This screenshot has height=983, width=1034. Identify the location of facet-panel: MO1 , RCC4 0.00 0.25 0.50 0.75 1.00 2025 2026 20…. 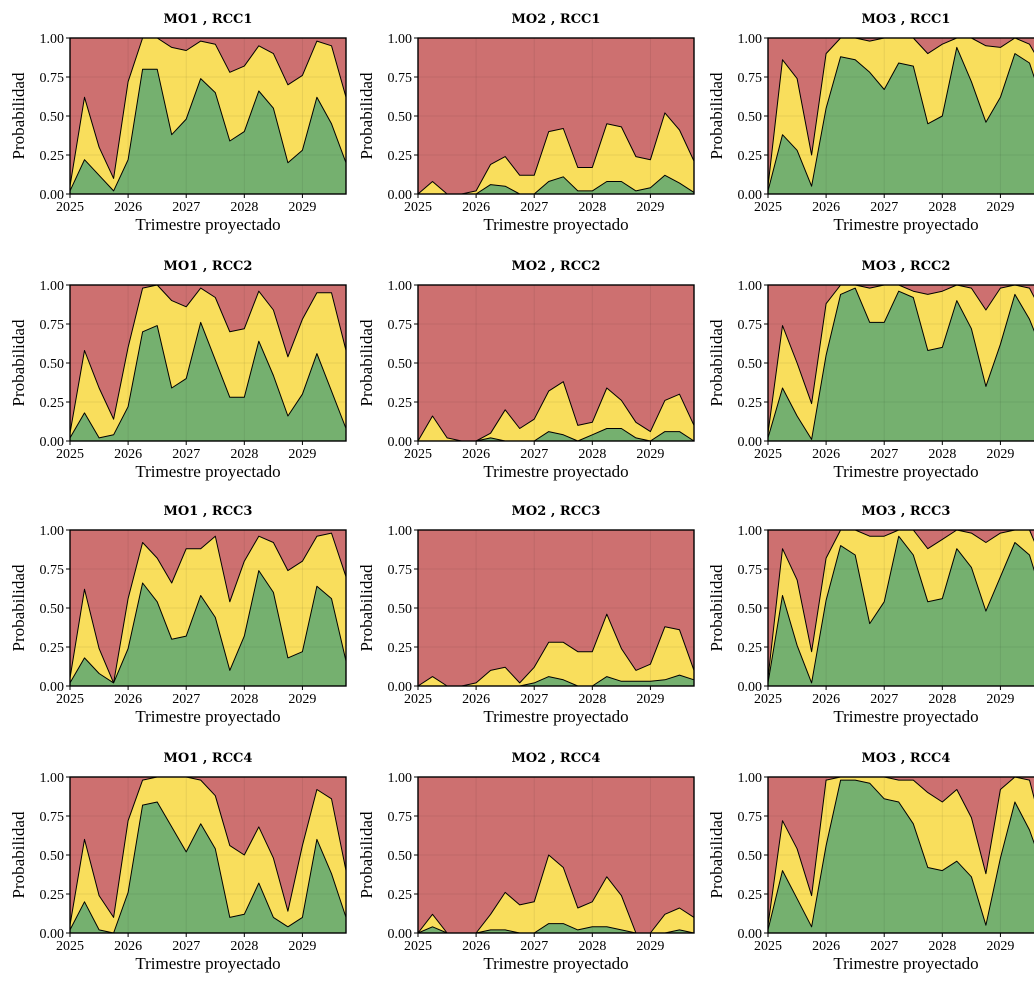
(178, 862).